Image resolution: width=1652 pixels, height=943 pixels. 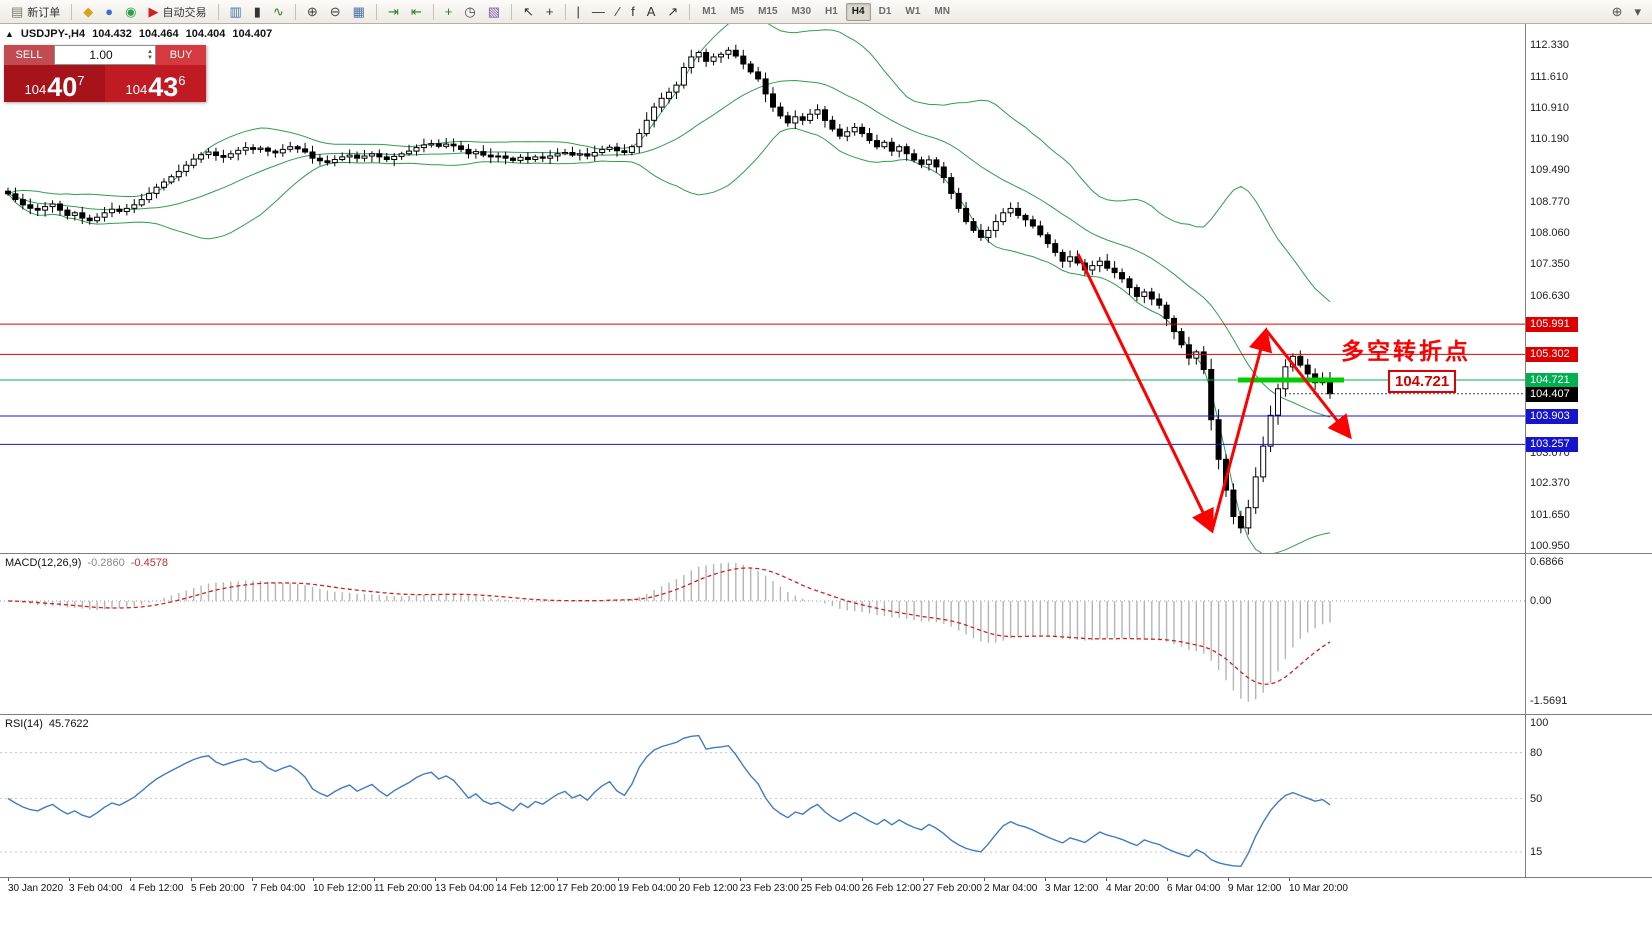 I want to click on autotrading-icon: ▶, so click(x=153, y=11).